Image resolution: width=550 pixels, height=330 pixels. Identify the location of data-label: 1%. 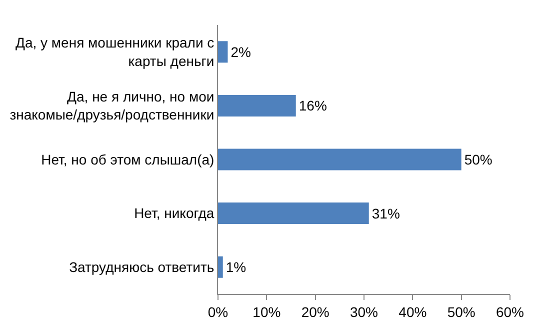
(236, 267).